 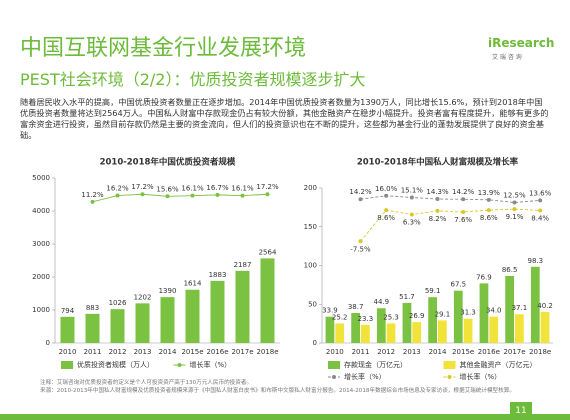 I want to click on growth-label: -7.5%, so click(x=360, y=249).